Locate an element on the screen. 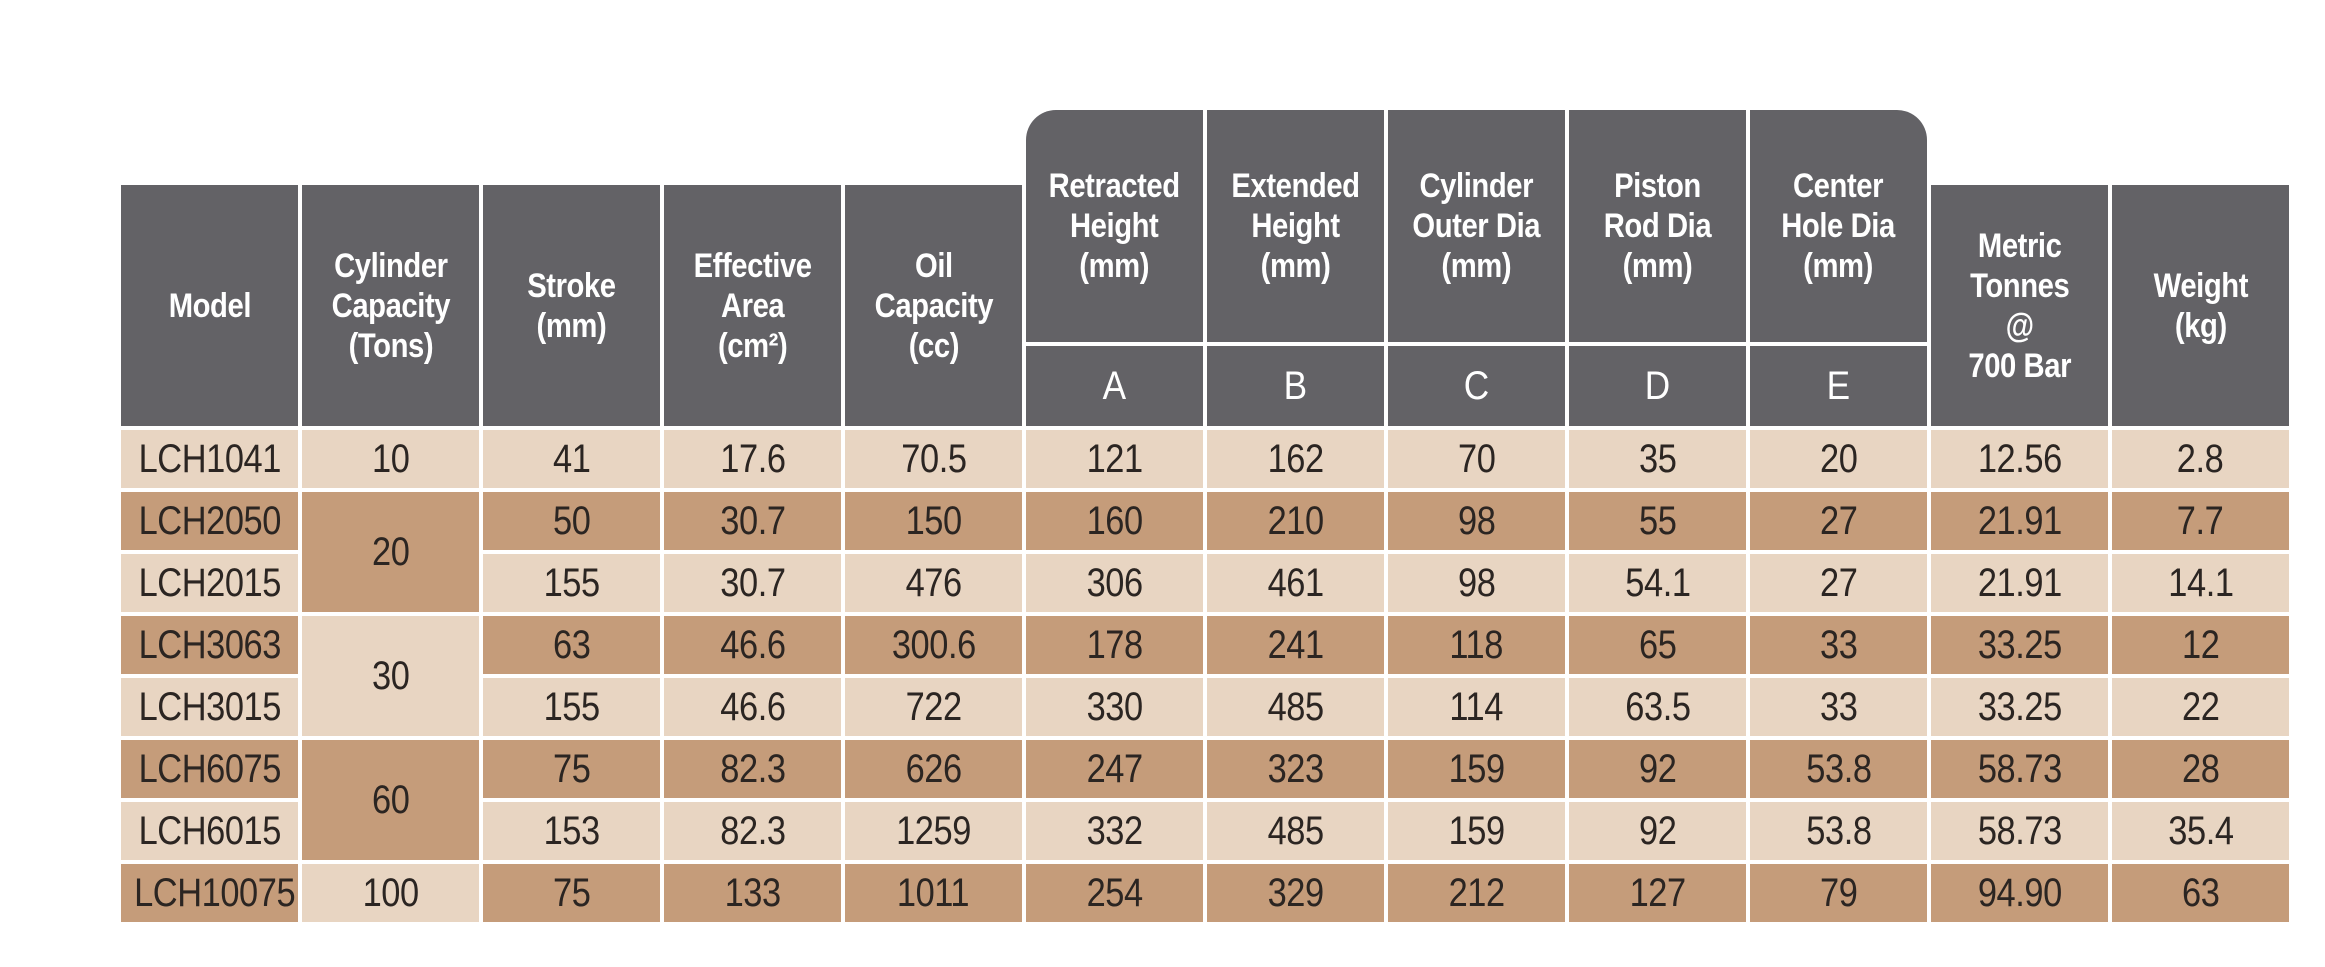  cell-value: 35.4 is located at coordinates (2200, 831).